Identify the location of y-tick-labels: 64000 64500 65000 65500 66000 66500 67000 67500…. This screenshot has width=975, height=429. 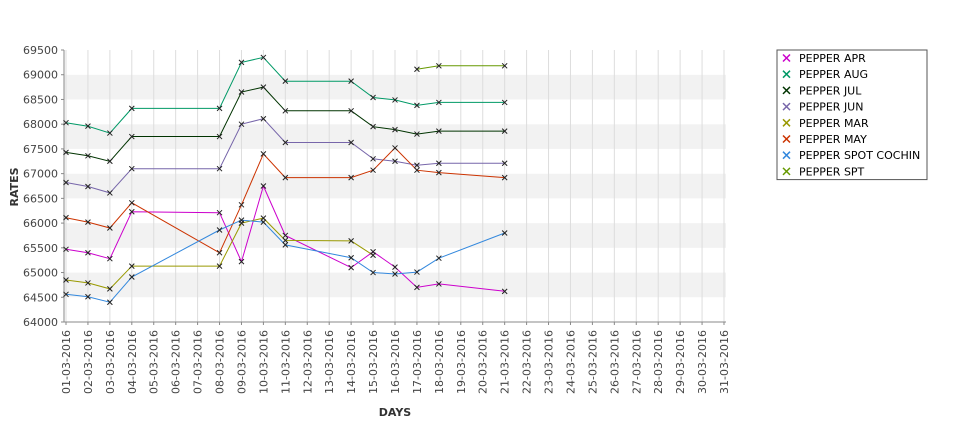
(40, 186).